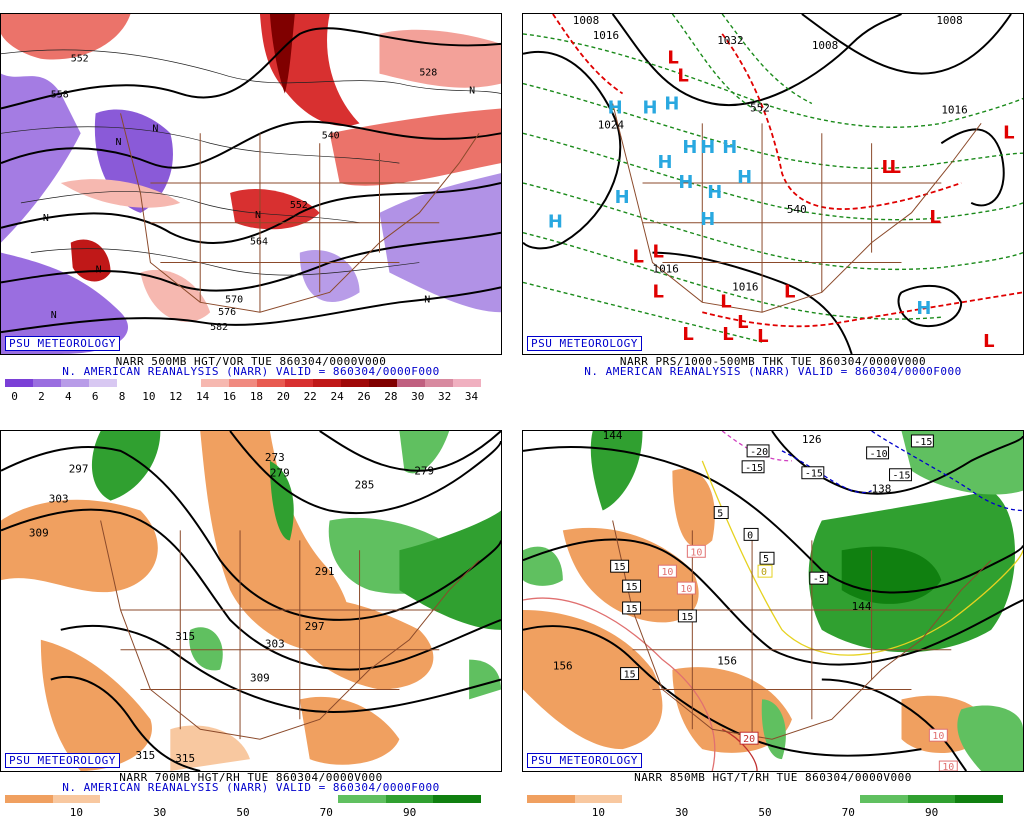 Image resolution: width=1024 pixels, height=819 pixels. Describe the element at coordinates (613, 436) in the screenshot. I see `contour-label: 144` at that location.